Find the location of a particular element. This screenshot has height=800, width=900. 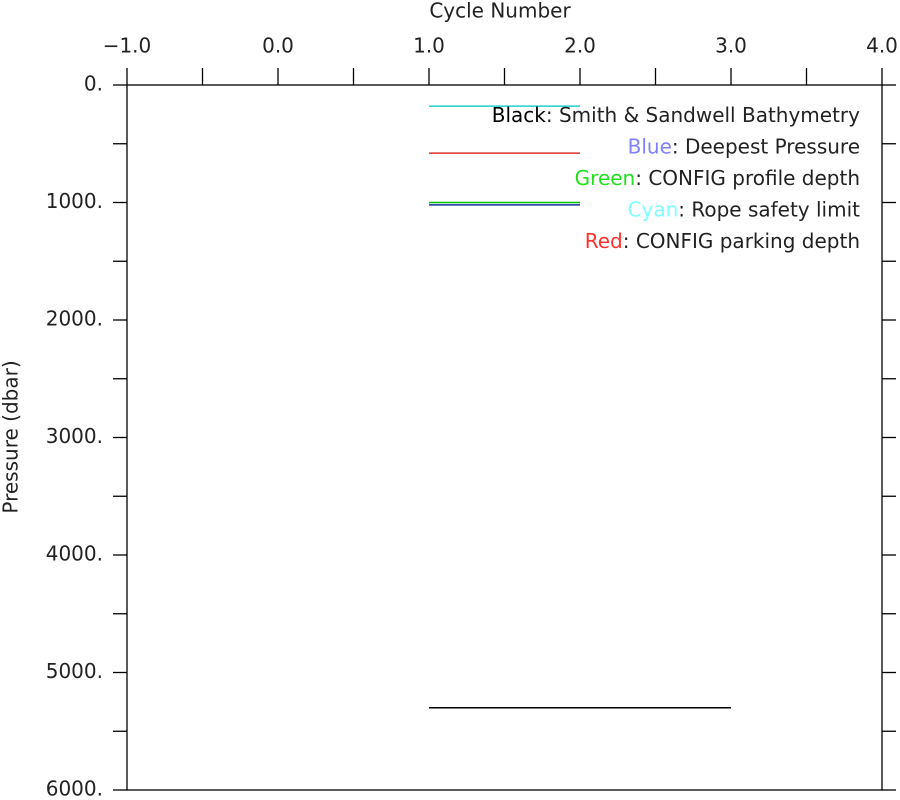

legend-text: : Rope safety limit is located at coordinates (769, 209).